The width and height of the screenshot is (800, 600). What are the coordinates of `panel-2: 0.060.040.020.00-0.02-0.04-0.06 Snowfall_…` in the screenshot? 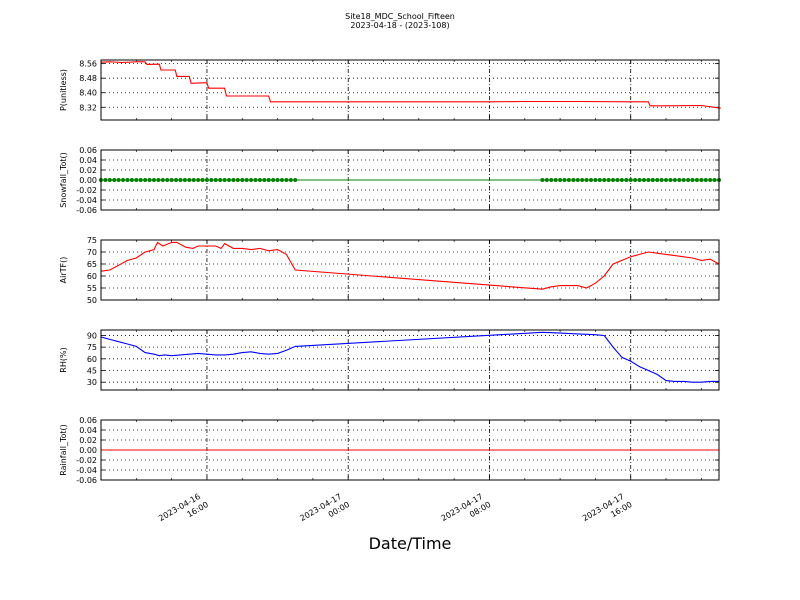 It's located at (390, 180).